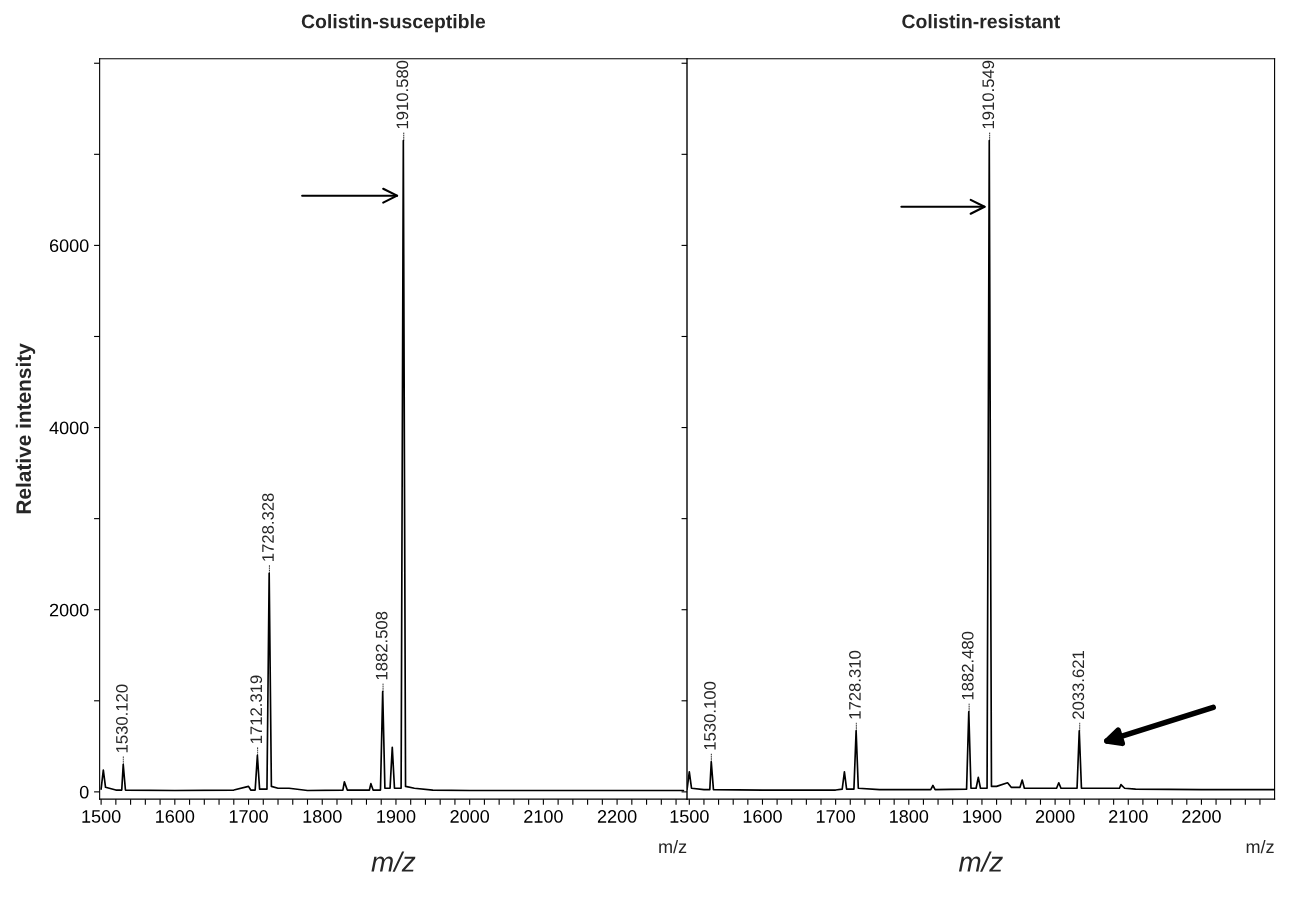 The height and width of the screenshot is (903, 1294). What do you see at coordinates (69, 610) in the screenshot?
I see `y-tick-label: 2000` at bounding box center [69, 610].